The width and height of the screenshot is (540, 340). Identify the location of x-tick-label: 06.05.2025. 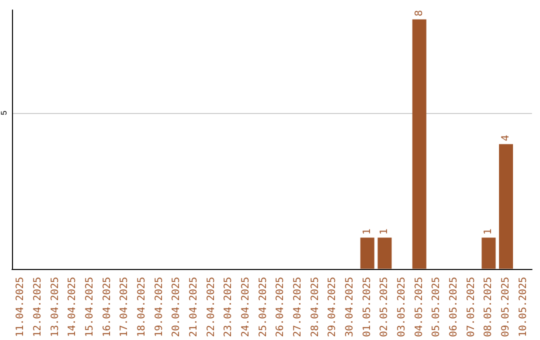
(454, 307).